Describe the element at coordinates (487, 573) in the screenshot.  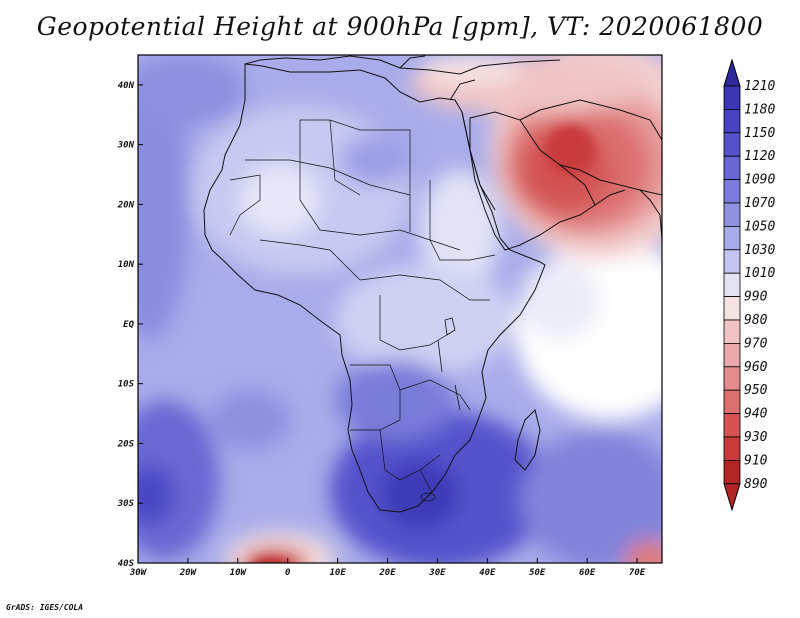
I see `x-tick-label: 40E` at that location.